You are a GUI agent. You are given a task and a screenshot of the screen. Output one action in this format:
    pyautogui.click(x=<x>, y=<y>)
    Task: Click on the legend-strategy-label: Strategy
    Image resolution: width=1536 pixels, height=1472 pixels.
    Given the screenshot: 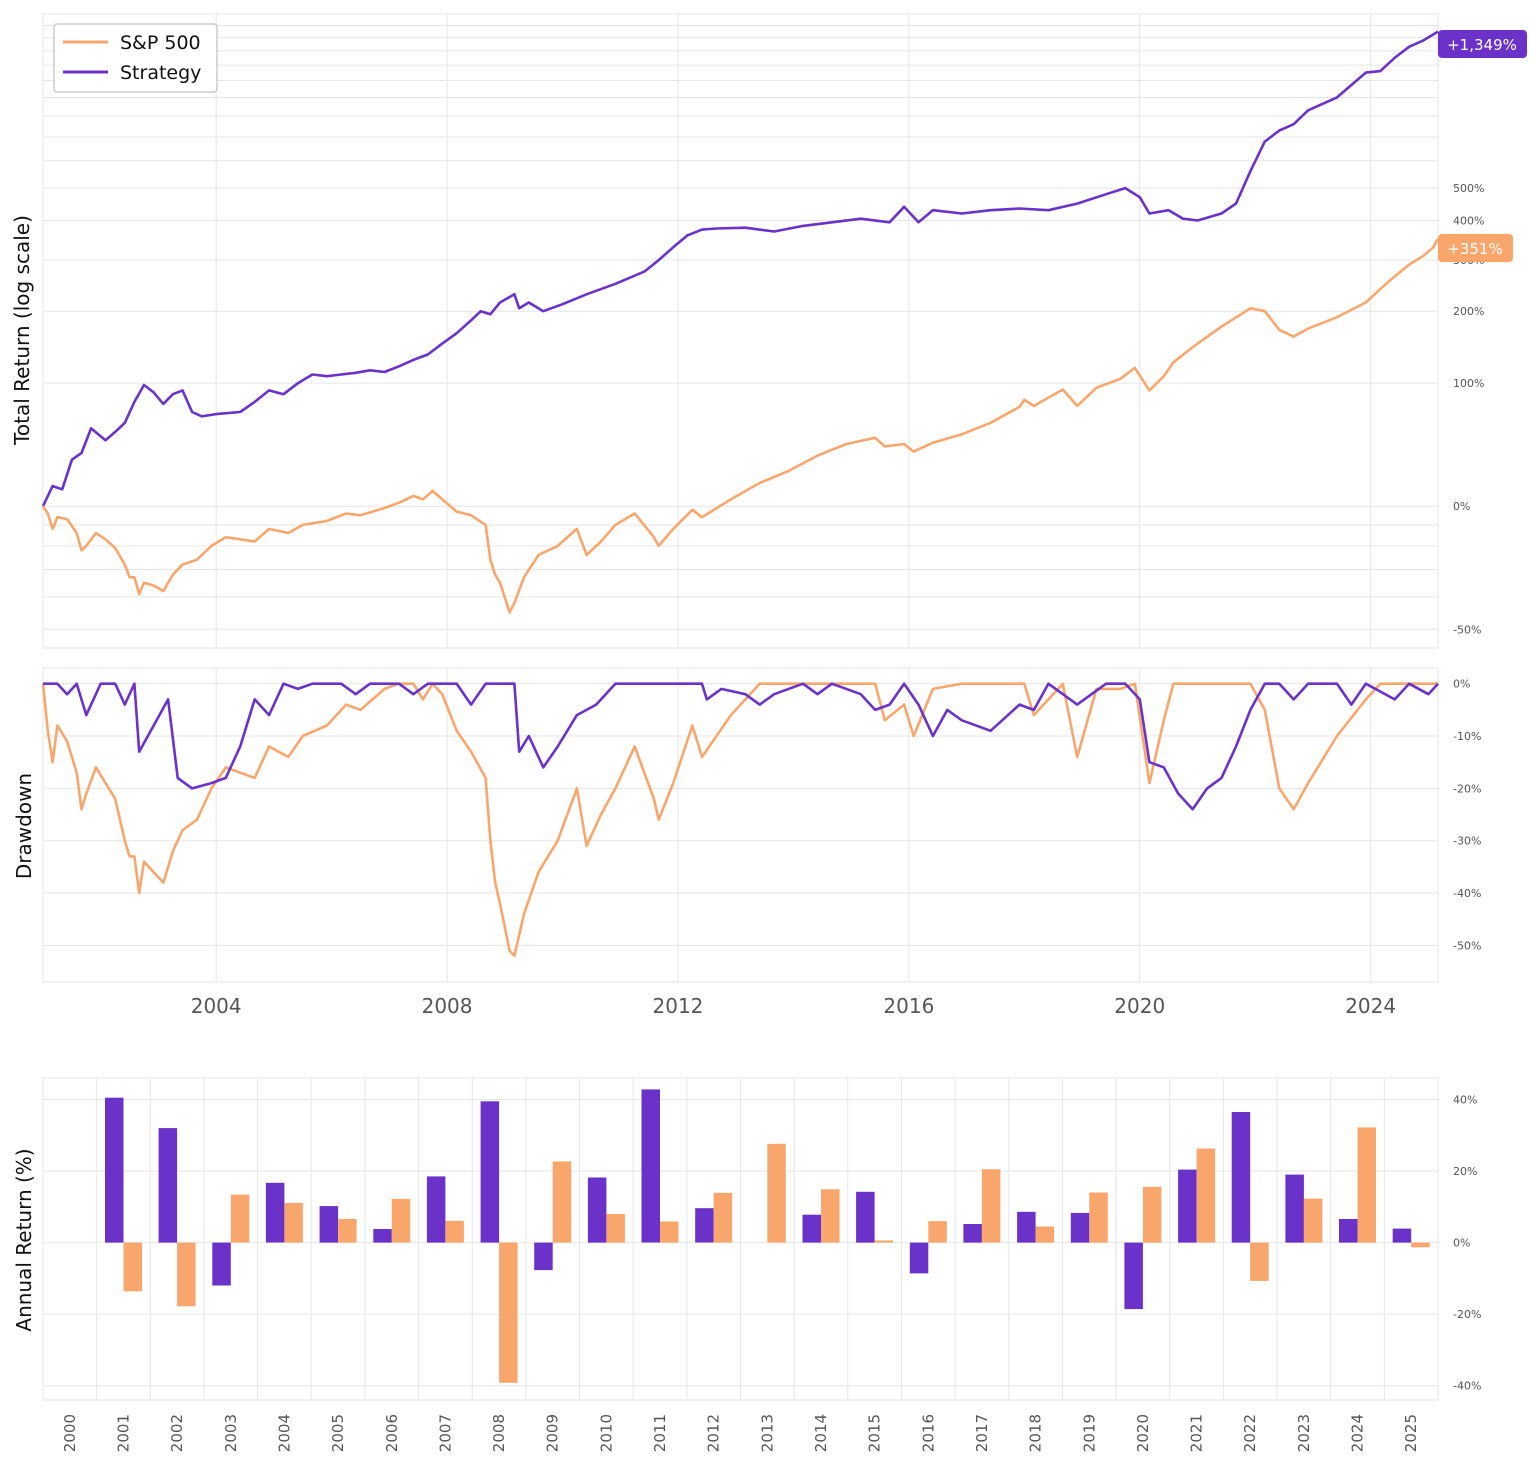 What is the action you would take?
    pyautogui.click(x=160, y=73)
    